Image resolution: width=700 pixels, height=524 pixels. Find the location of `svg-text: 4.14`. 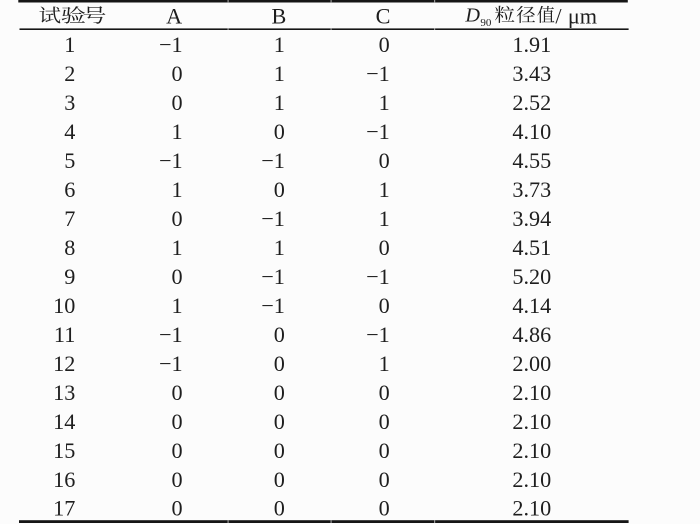

svg-text: 4.14 is located at coordinates (531, 305).